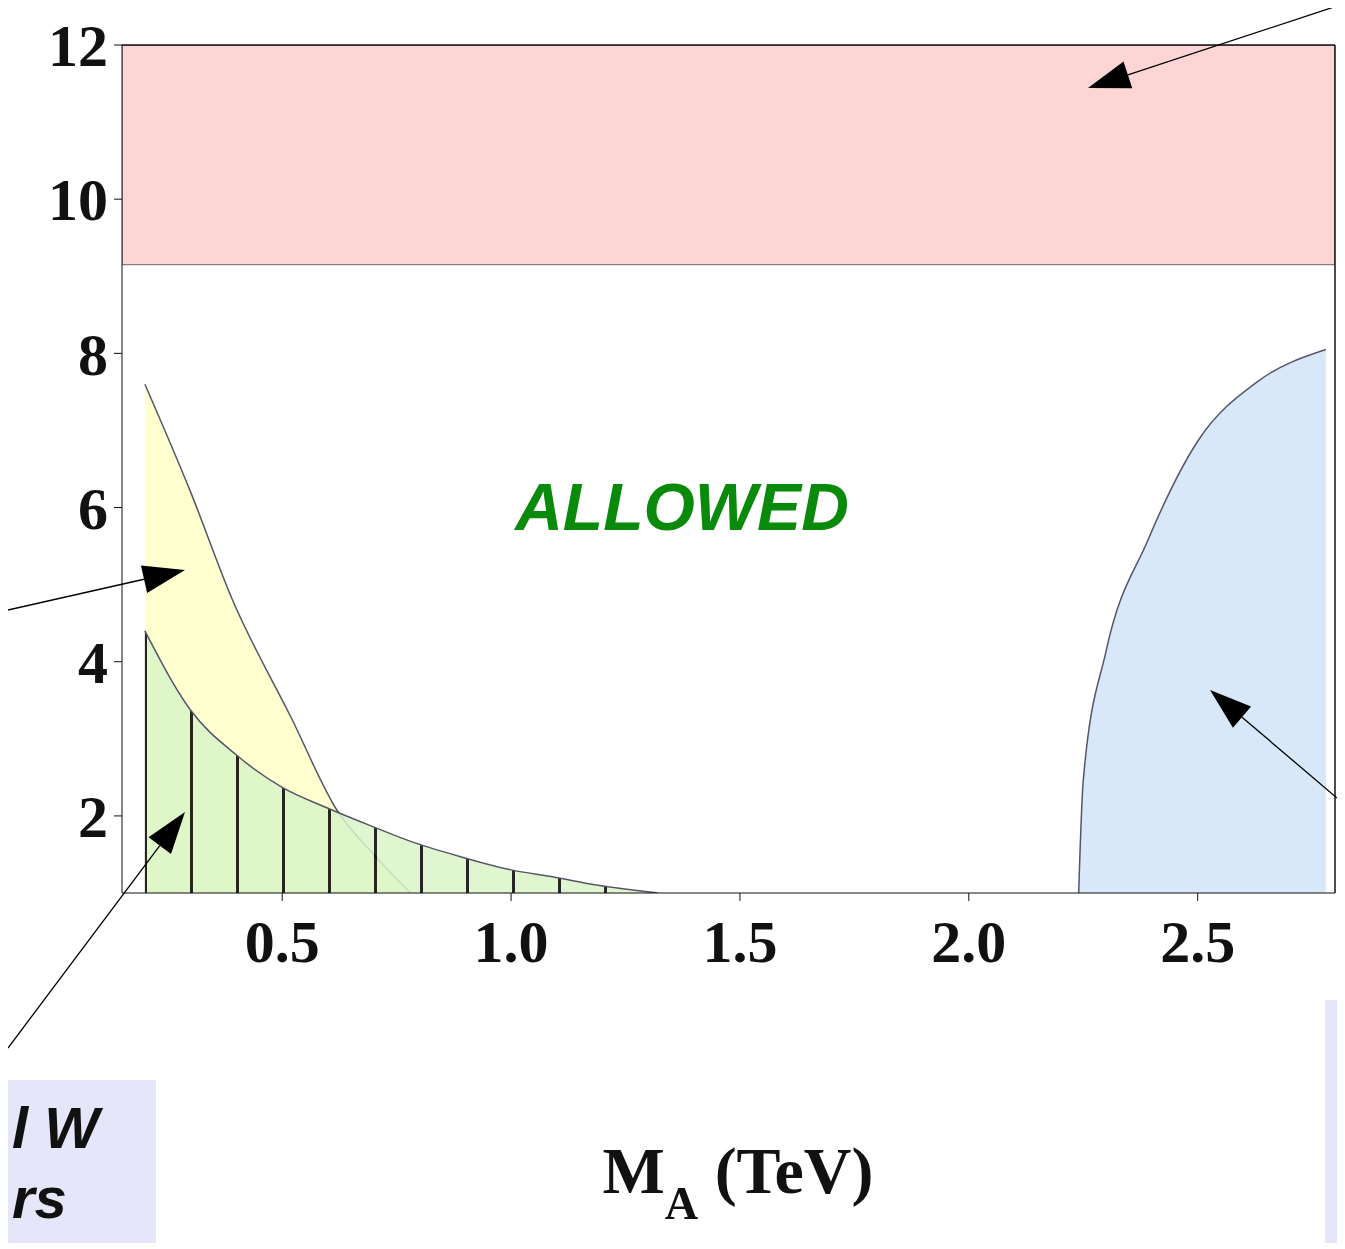 This screenshot has height=1249, width=1345. Describe the element at coordinates (93, 663) in the screenshot. I see `y-tick-label: 4` at that location.